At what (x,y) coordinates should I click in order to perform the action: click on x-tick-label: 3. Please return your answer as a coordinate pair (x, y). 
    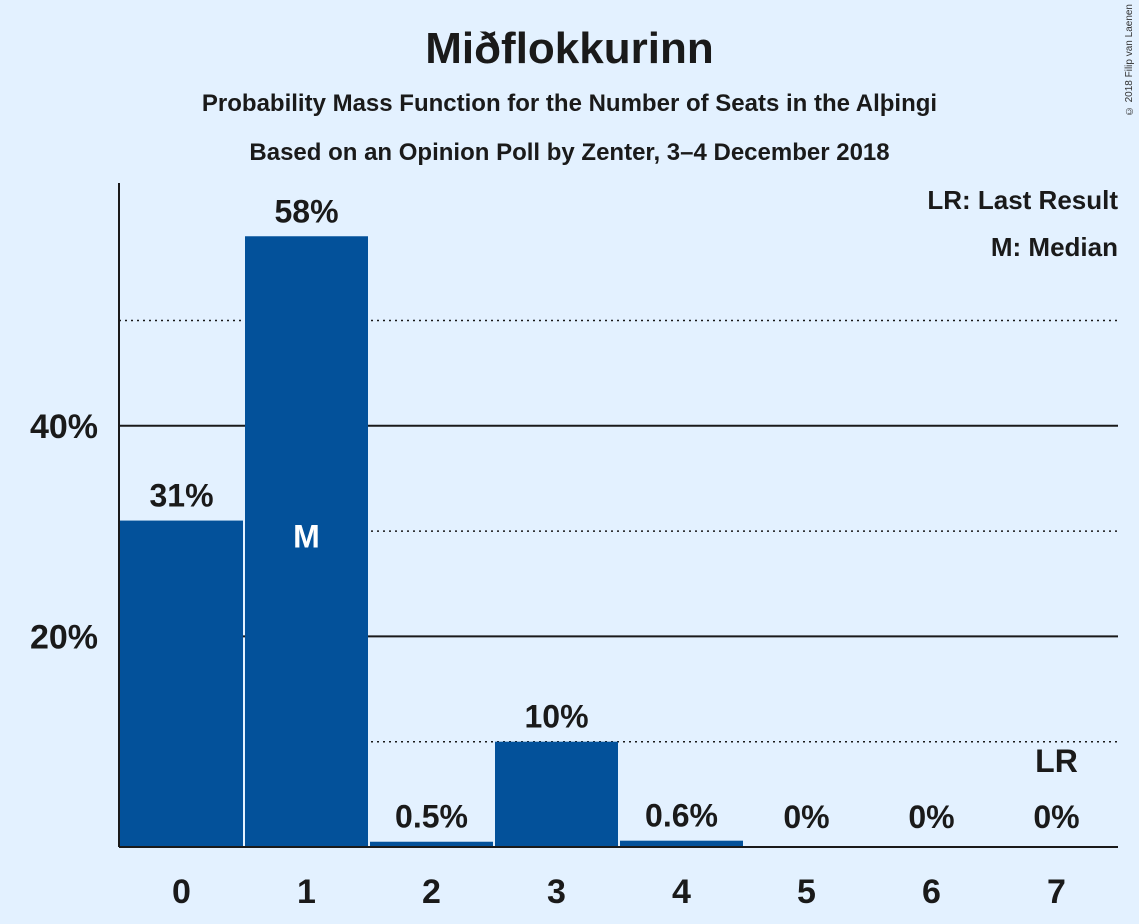
    Looking at the image, I should click on (556, 892).